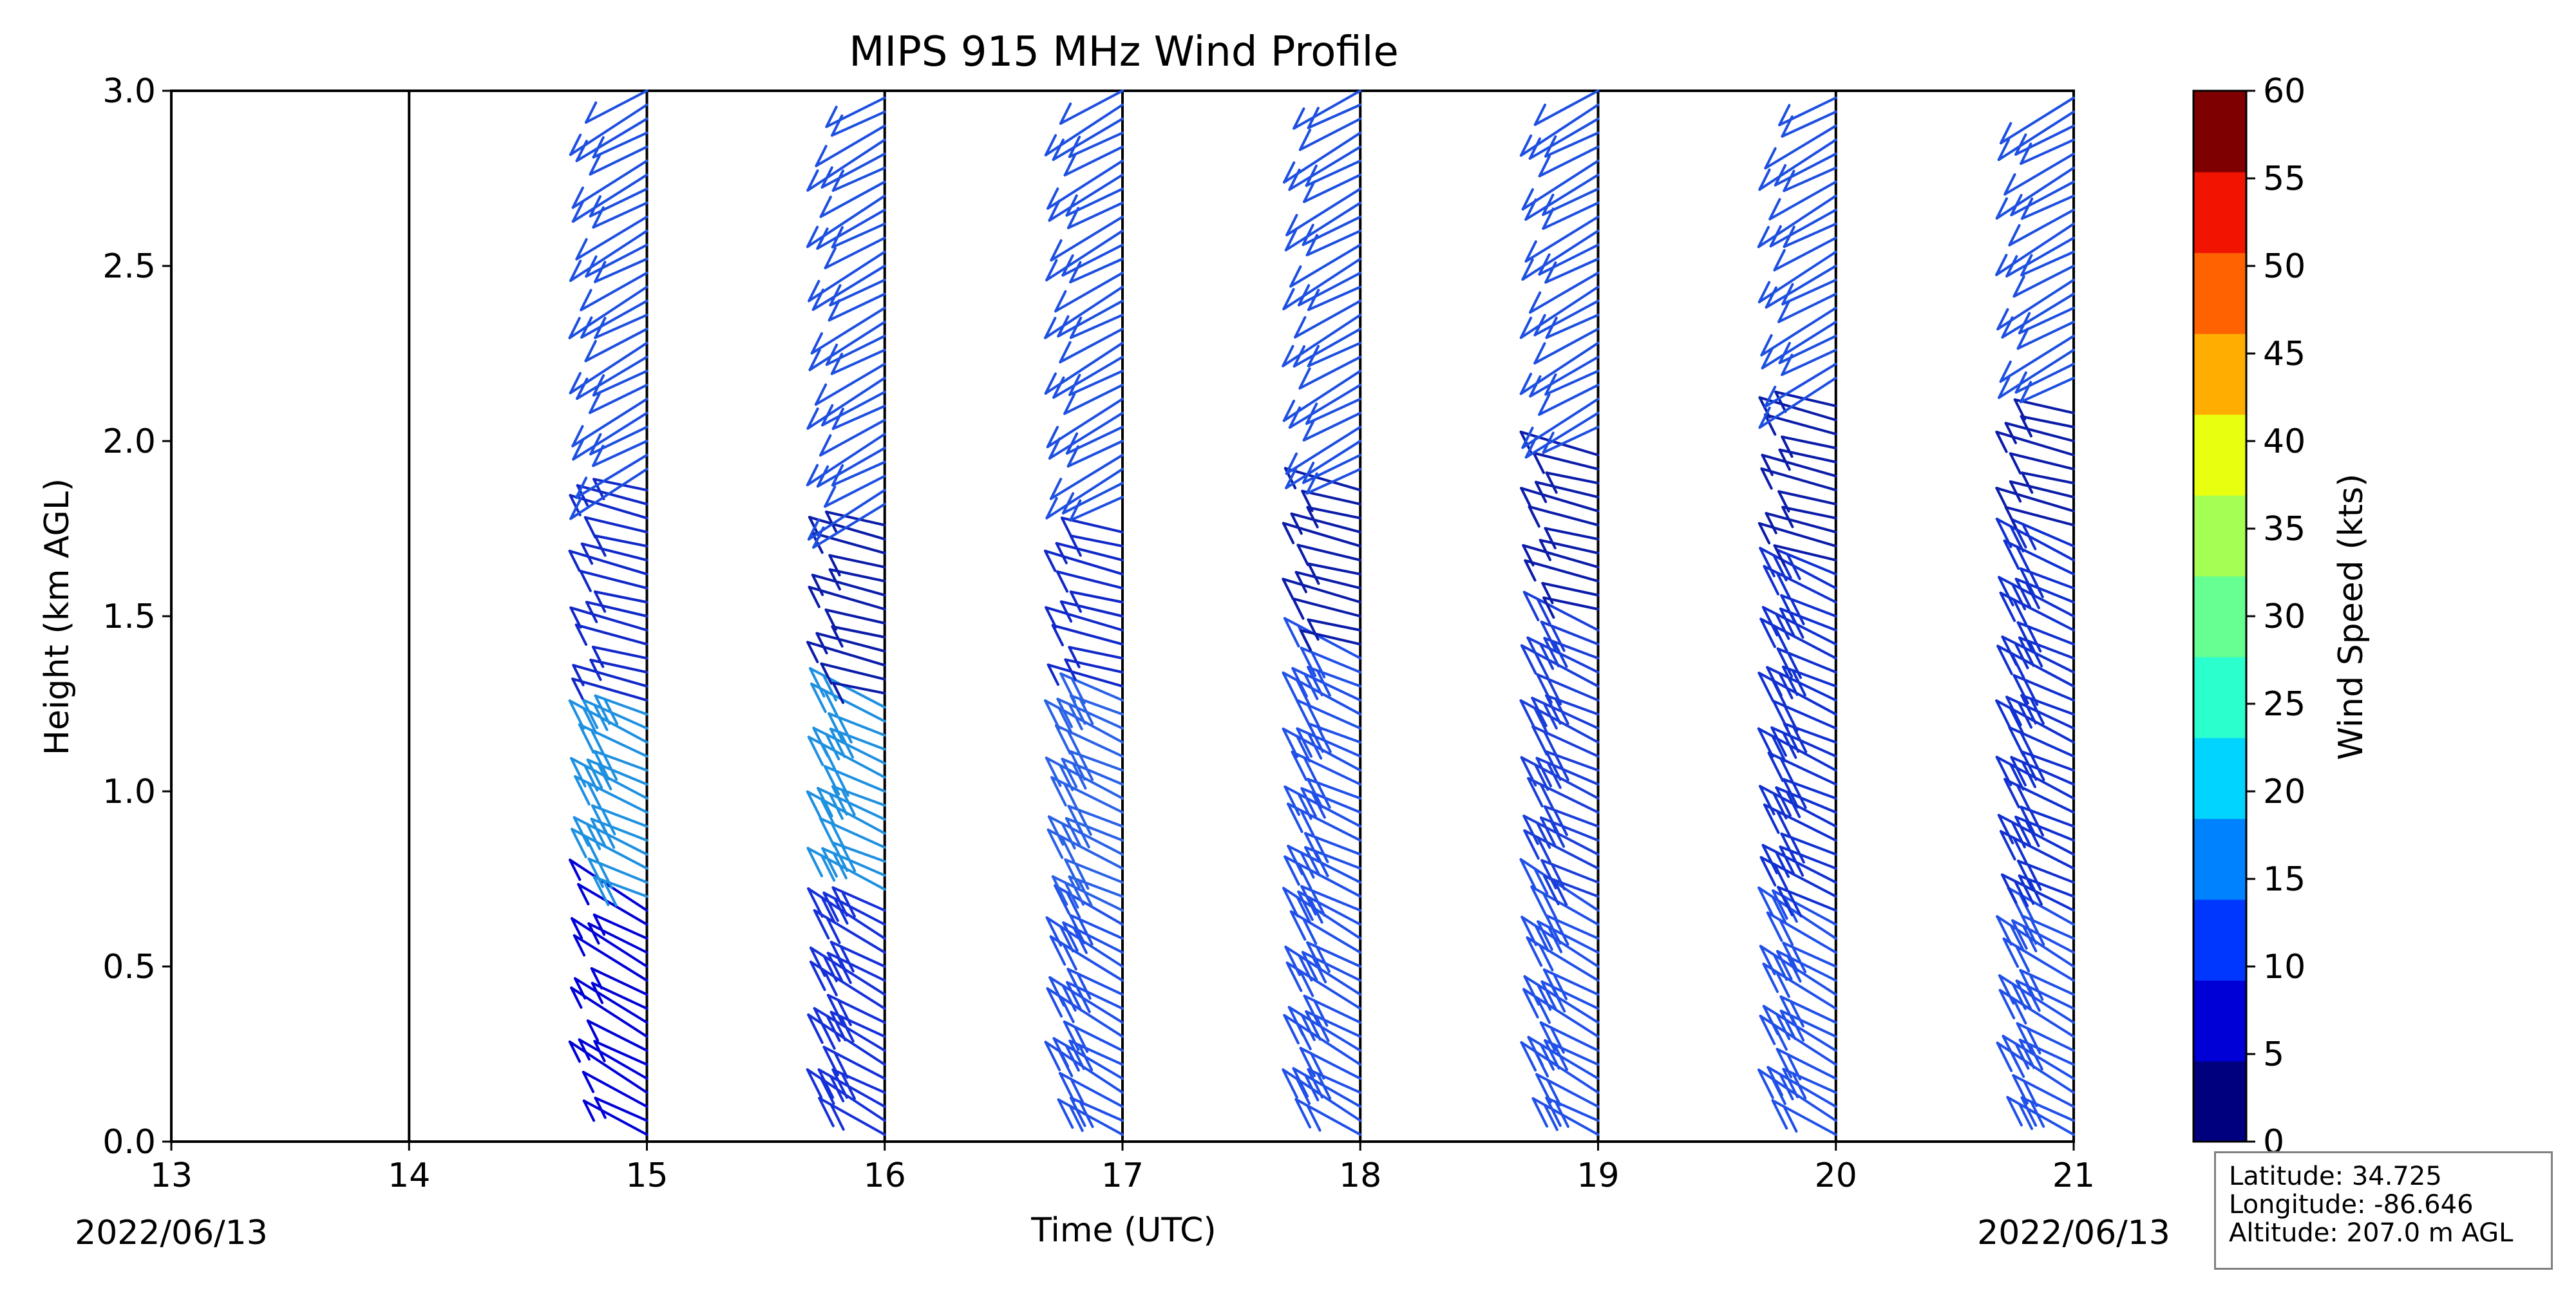  What do you see at coordinates (2351, 617) in the screenshot?
I see `colorbar-label: Wind Speed (kts)` at bounding box center [2351, 617].